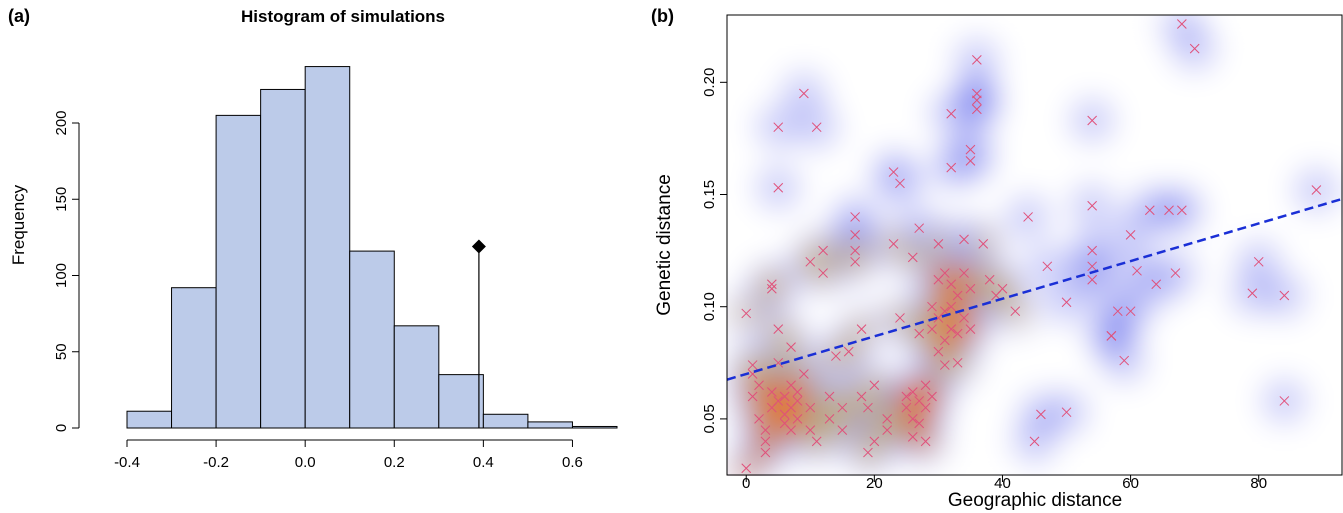  I want to click on x-tick-label: 0.2, so click(394, 462).